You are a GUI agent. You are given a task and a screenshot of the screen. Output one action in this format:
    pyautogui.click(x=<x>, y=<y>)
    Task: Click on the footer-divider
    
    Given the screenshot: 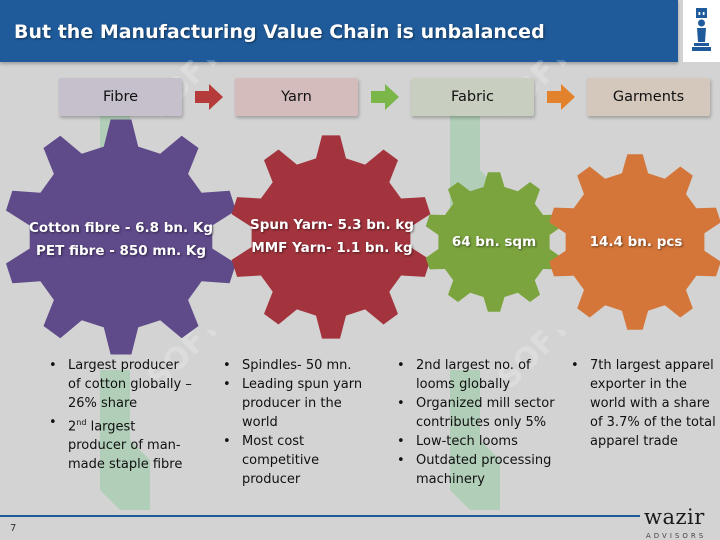 What is the action you would take?
    pyautogui.click(x=320, y=516)
    